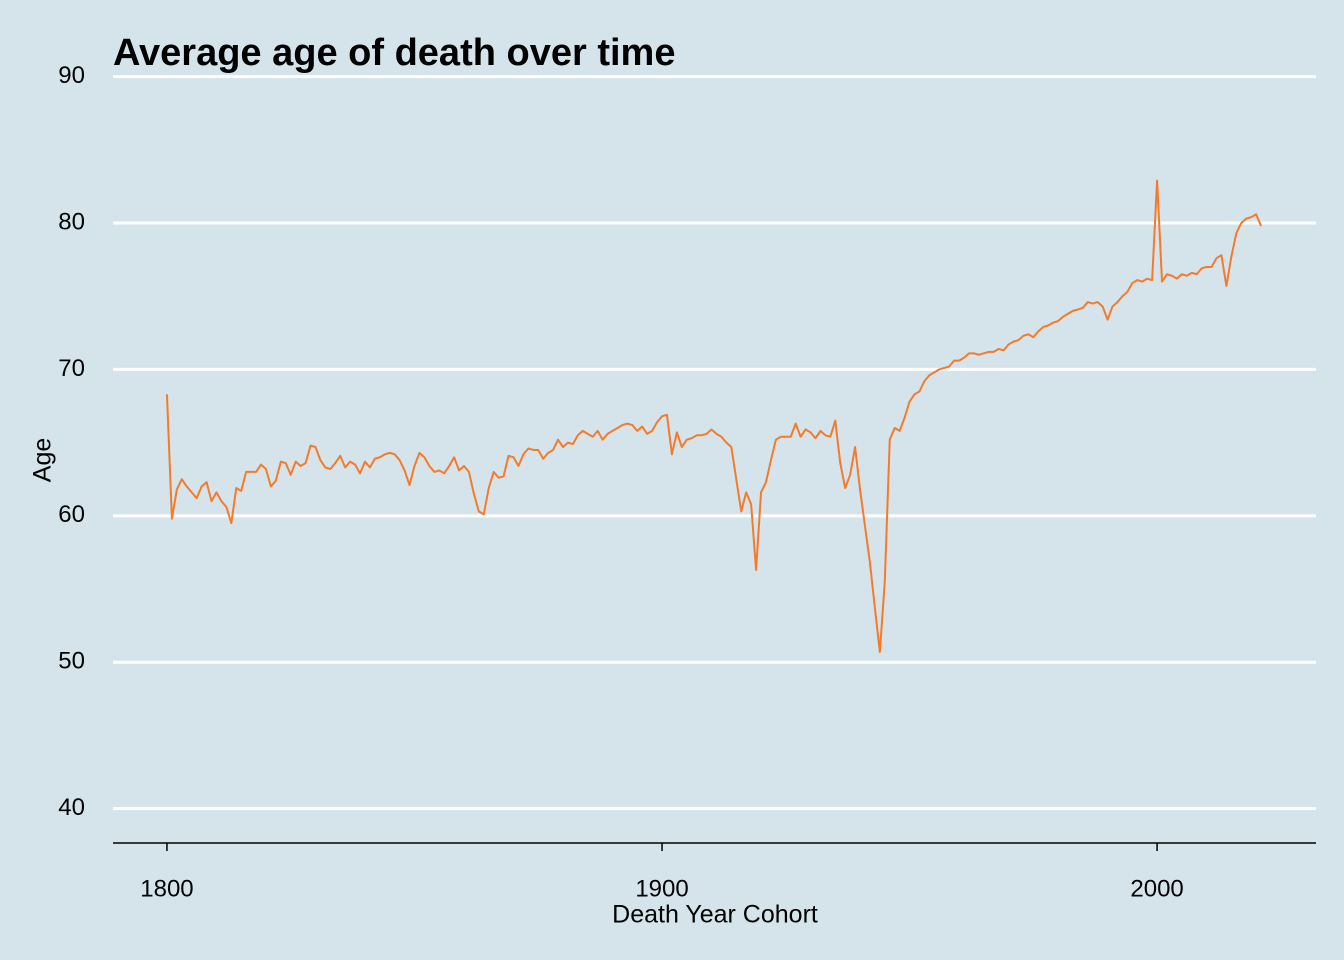  Describe the element at coordinates (166, 888) in the screenshot. I see `x-tick-label: 1800` at that location.